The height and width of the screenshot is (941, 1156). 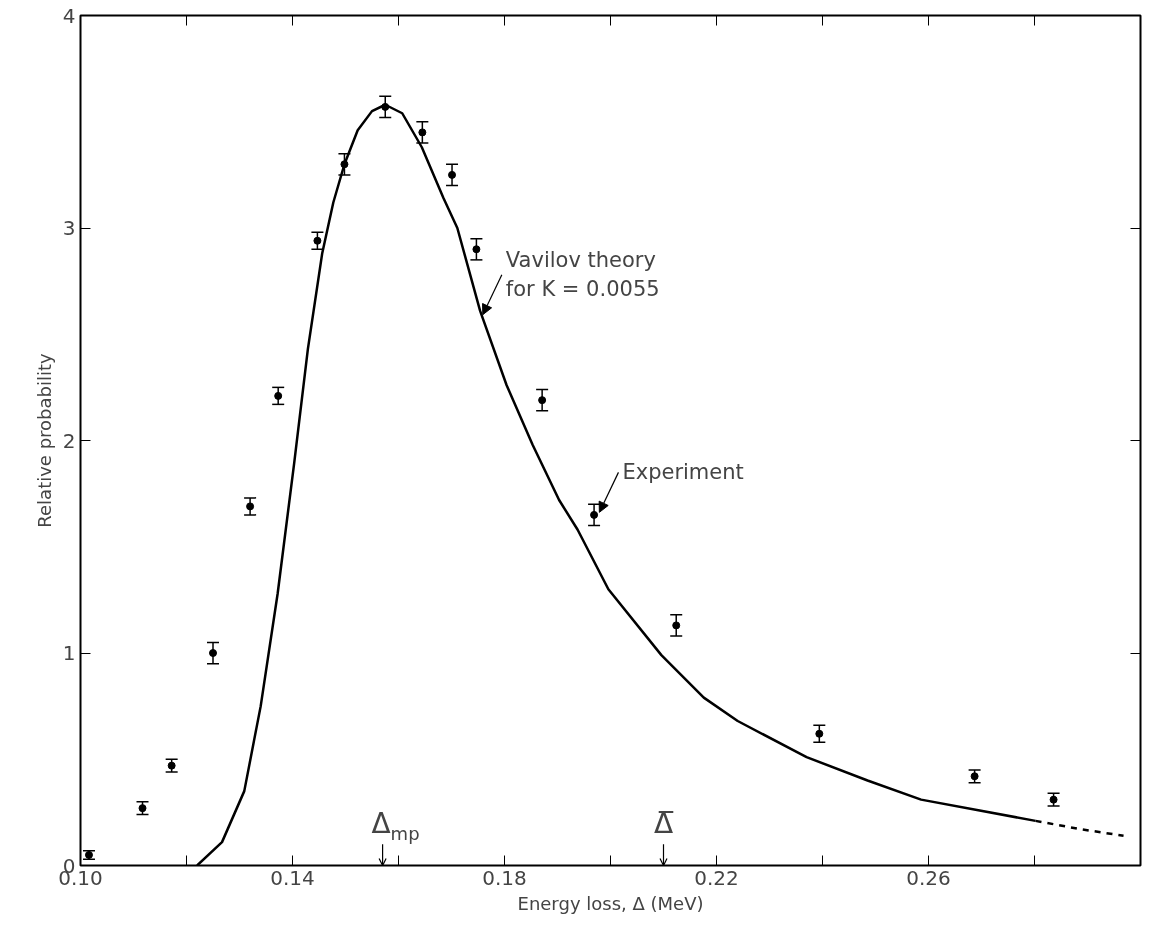 What do you see at coordinates (69, 653) in the screenshot?
I see `y-tick-label: 1` at bounding box center [69, 653].